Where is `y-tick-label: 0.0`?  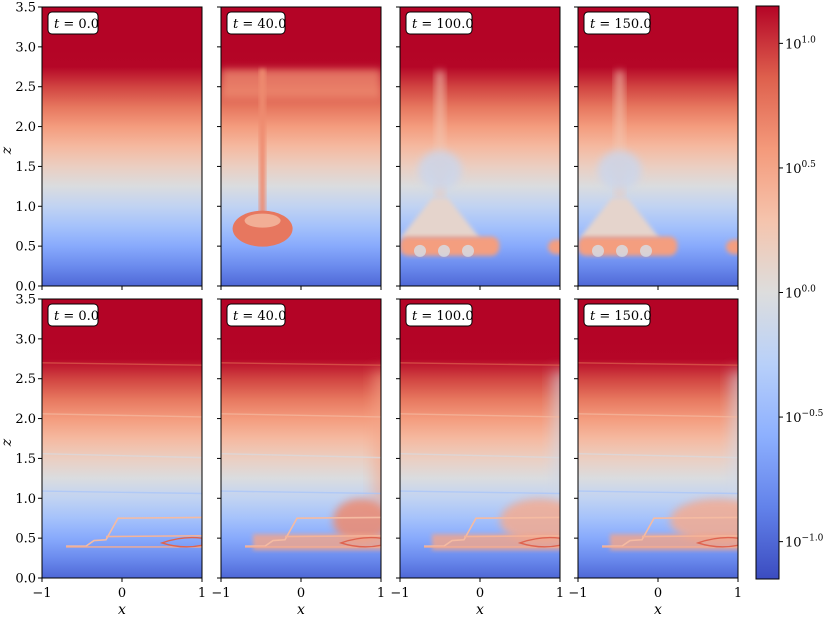
y-tick-label: 0.0 is located at coordinates (25, 287).